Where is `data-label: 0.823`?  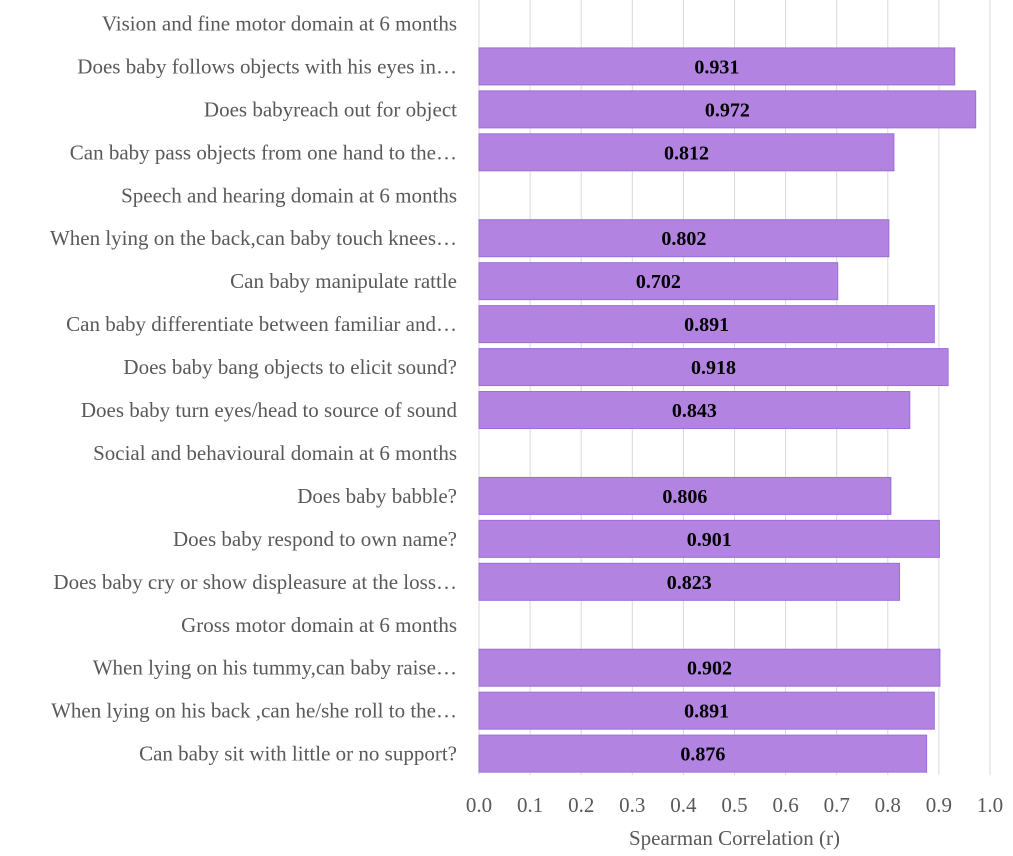
data-label: 0.823 is located at coordinates (689, 583).